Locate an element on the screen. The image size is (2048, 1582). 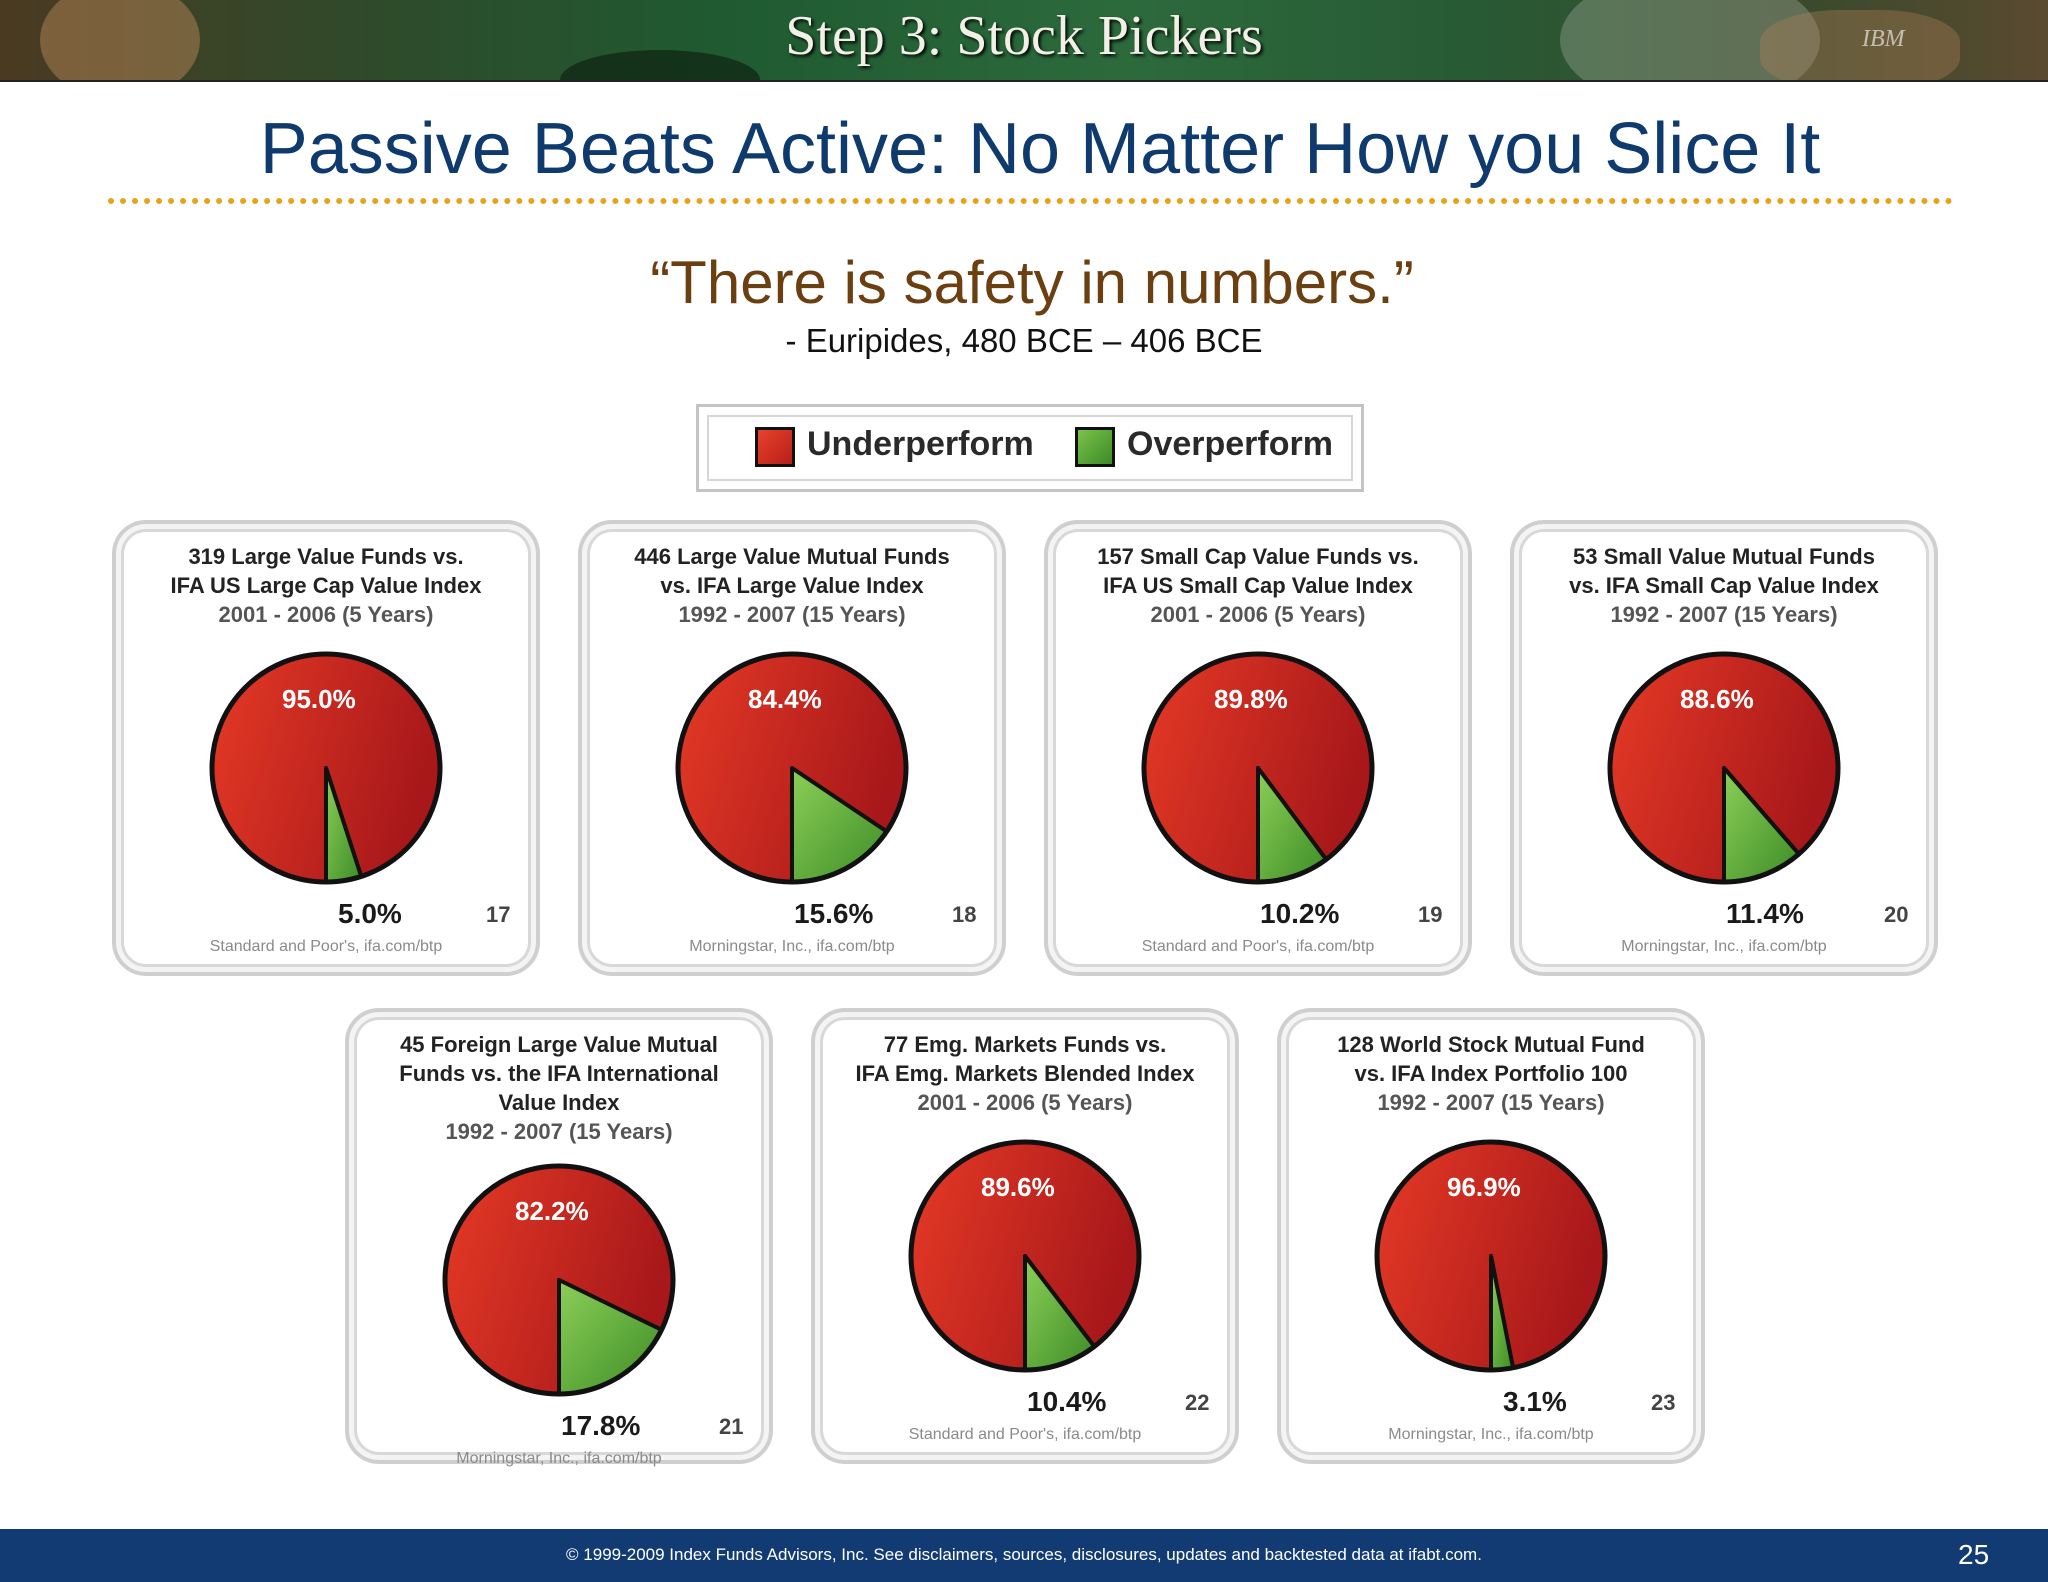
pie-label-underperform: 82.2% is located at coordinates (552, 1211).